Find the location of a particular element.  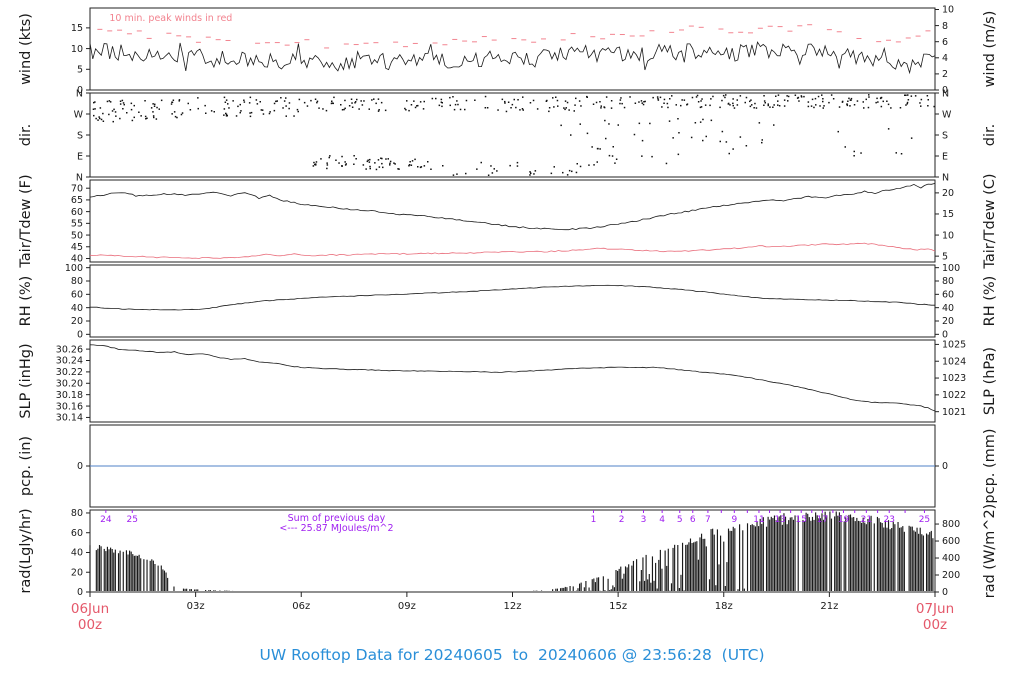

tick-label: 80 is located at coordinates (77, 281).